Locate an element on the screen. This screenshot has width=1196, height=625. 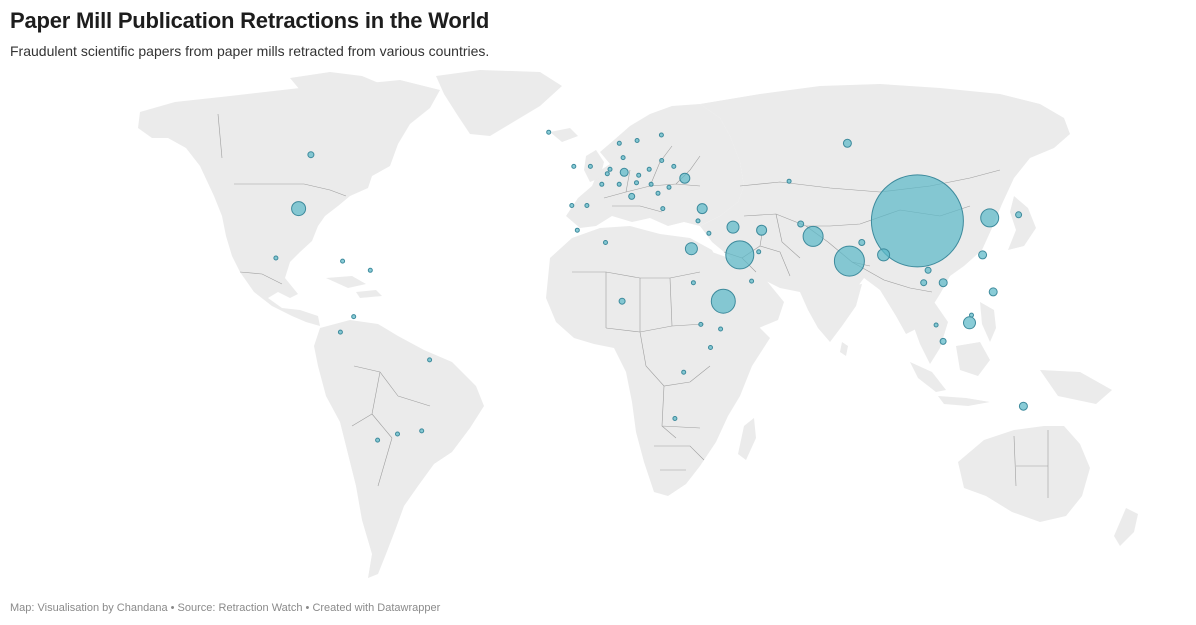
bubble-kenya is located at coordinates (721, 329).